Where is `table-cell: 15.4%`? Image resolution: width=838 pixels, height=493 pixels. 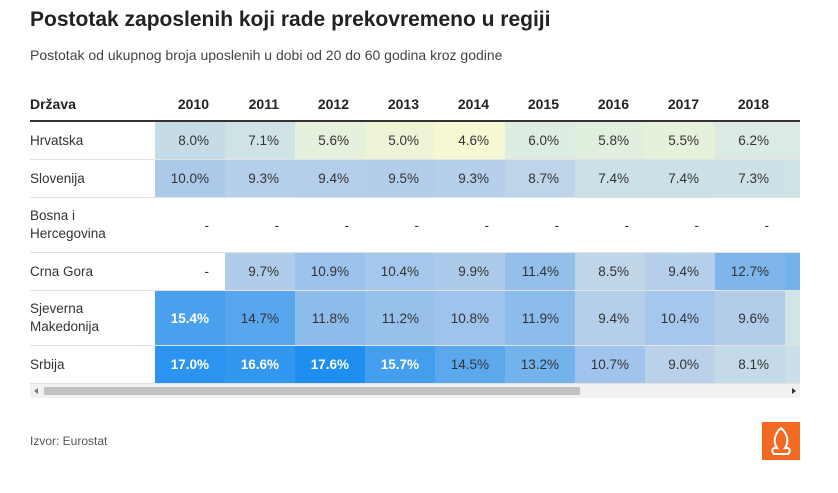
table-cell: 15.4% is located at coordinates (190, 318).